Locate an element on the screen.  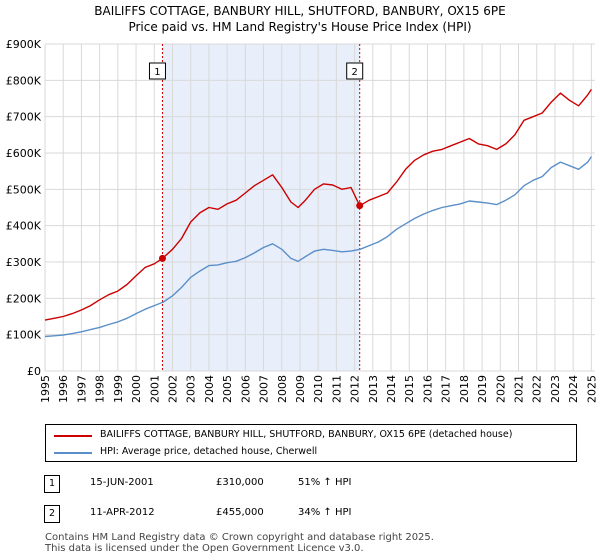
y-tick-label: £0 is located at coordinates (34, 371).